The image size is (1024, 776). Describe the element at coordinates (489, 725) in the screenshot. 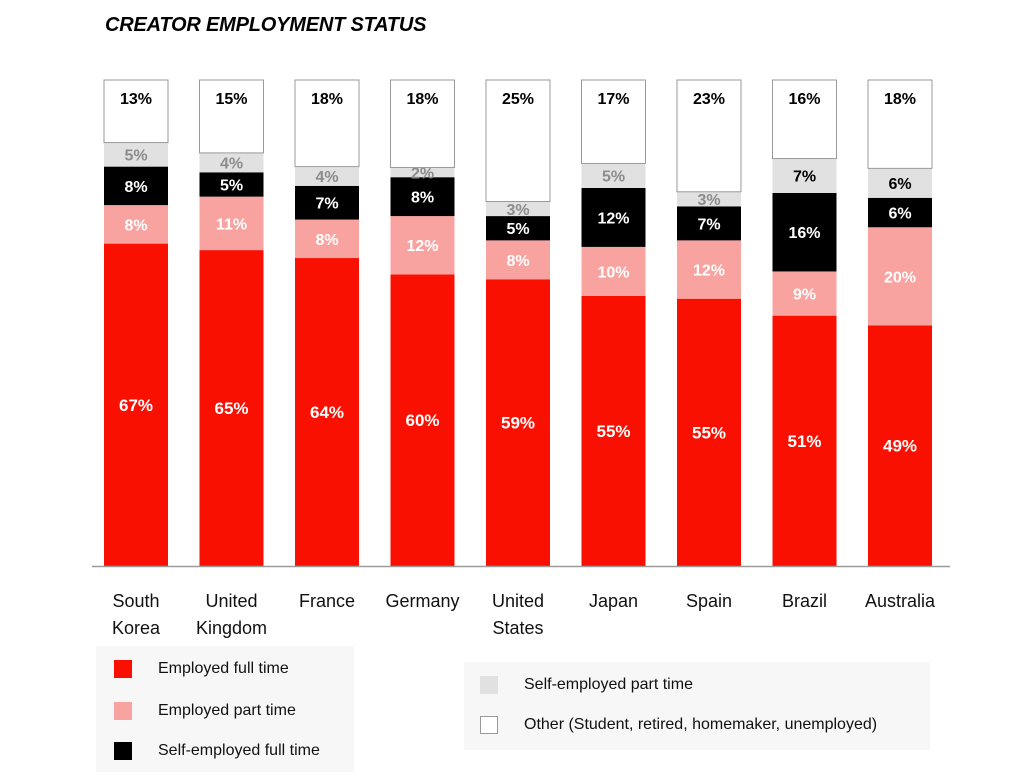

I see `legend-swatch-other` at that location.